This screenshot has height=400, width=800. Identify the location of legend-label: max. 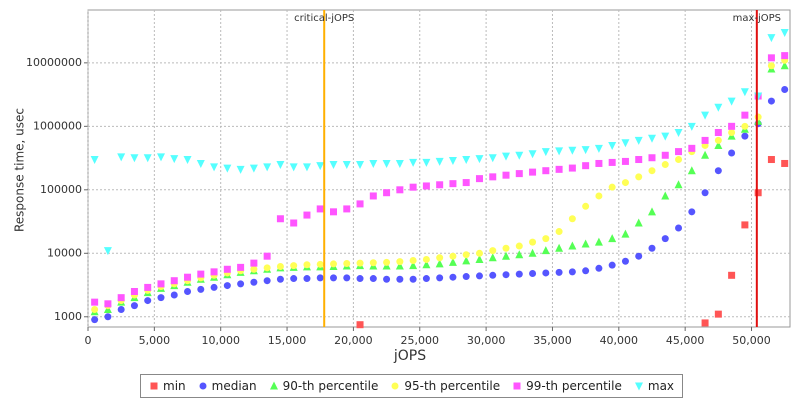
(661, 386).